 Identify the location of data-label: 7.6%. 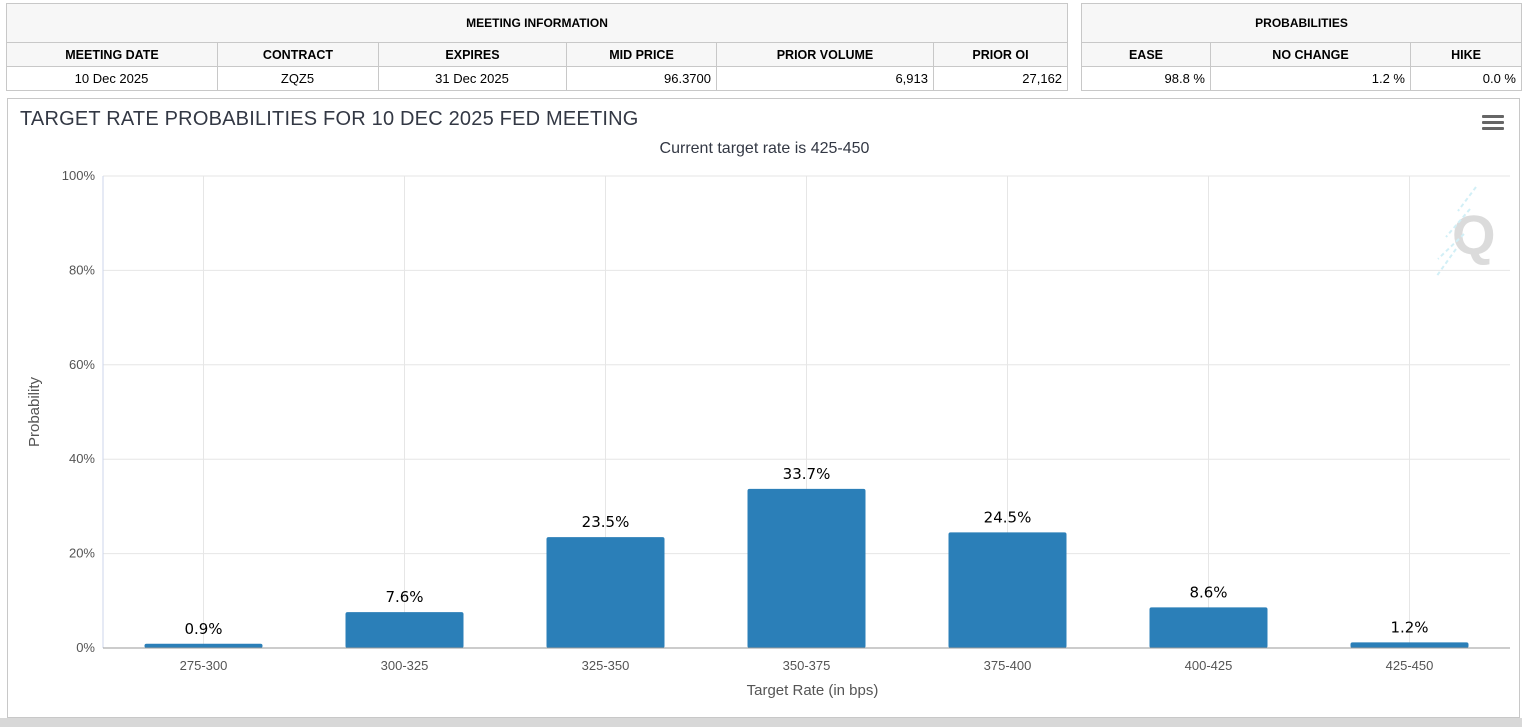
(404, 597).